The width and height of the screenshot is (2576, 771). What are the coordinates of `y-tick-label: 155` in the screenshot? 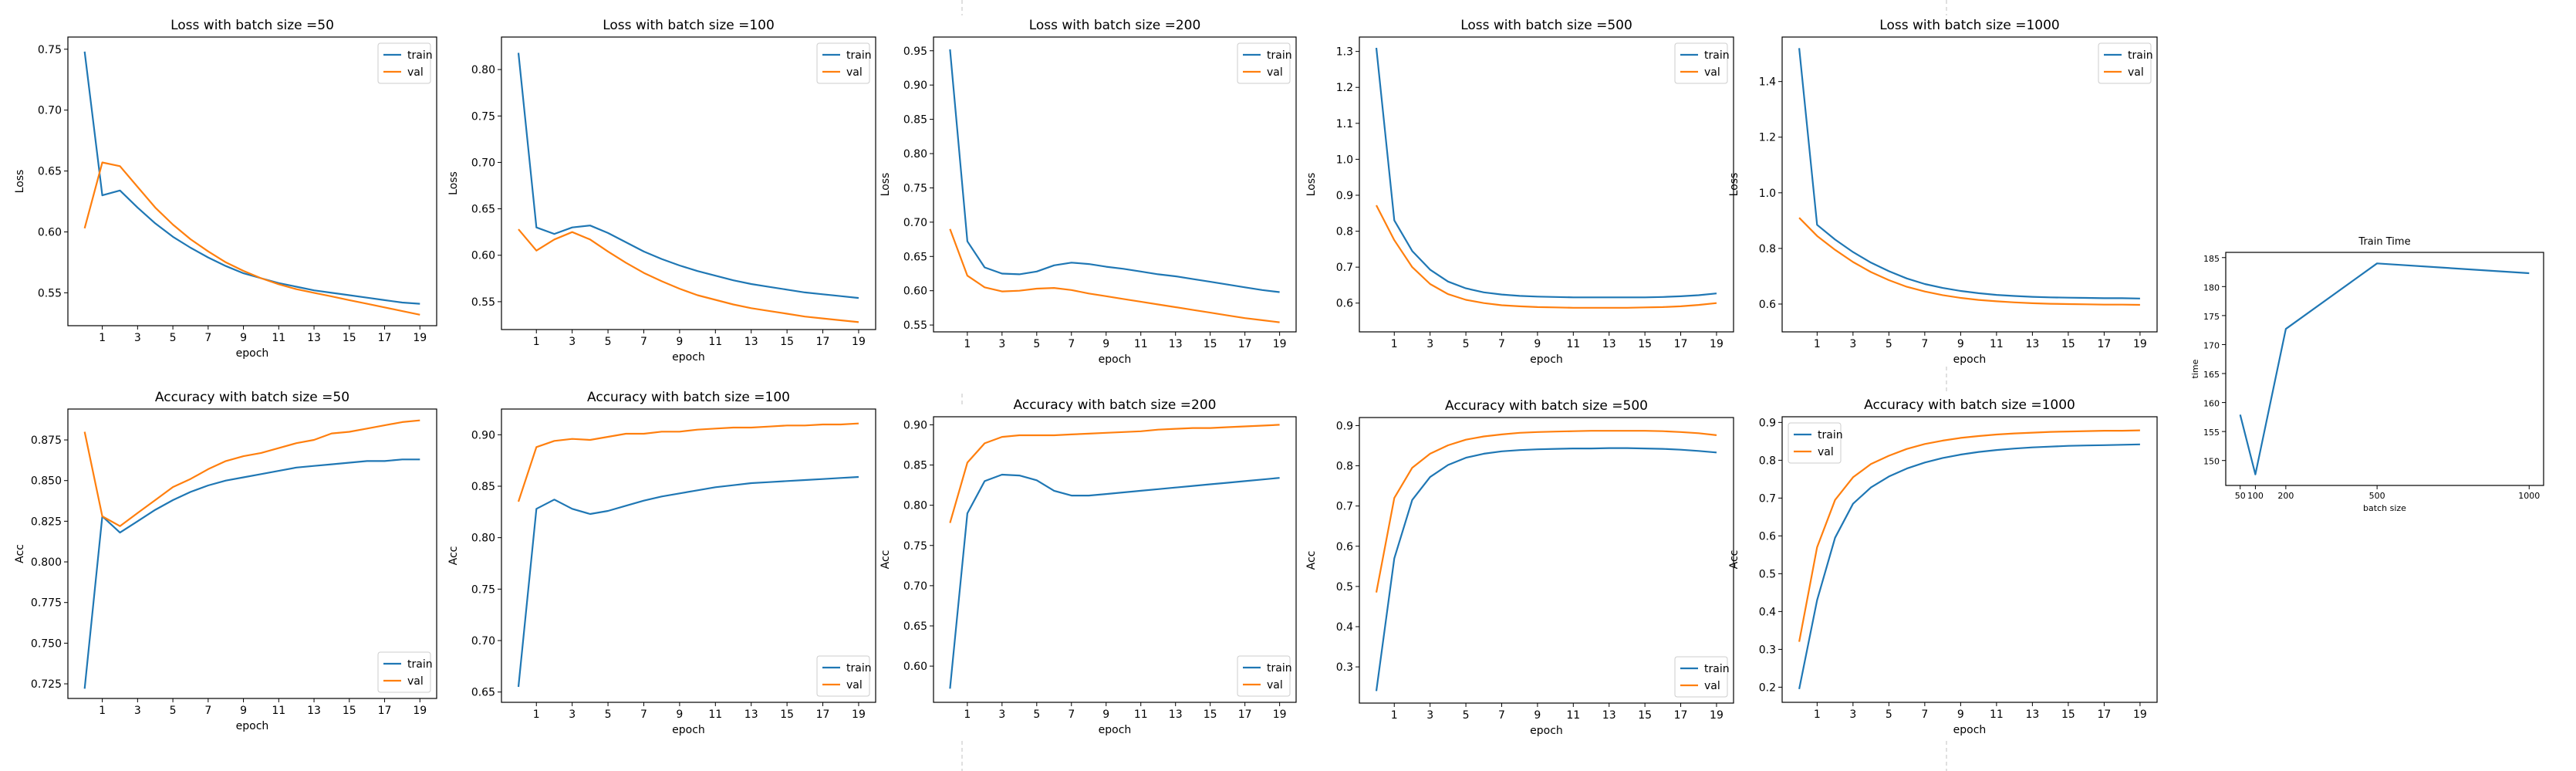 It's located at (2212, 433).